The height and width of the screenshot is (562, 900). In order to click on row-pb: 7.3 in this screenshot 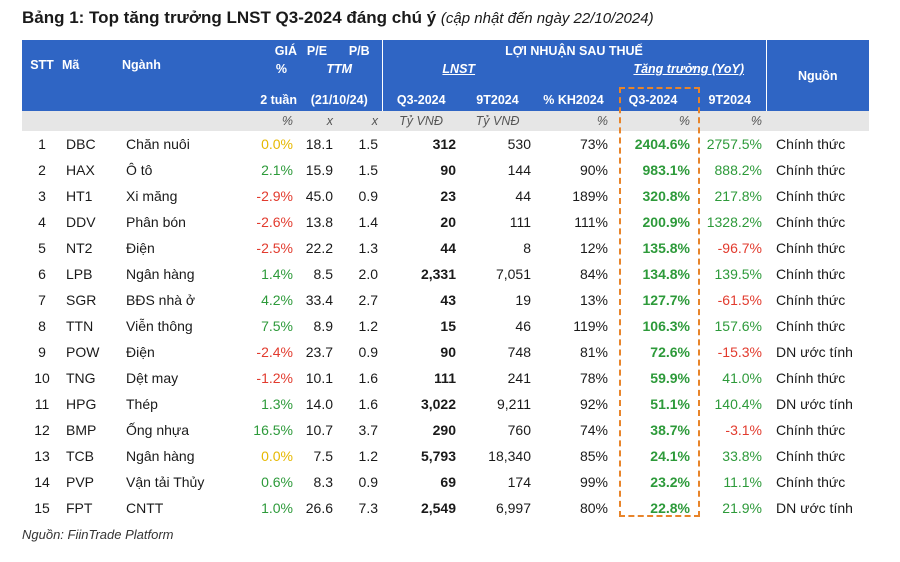, I will do `click(368, 508)`.